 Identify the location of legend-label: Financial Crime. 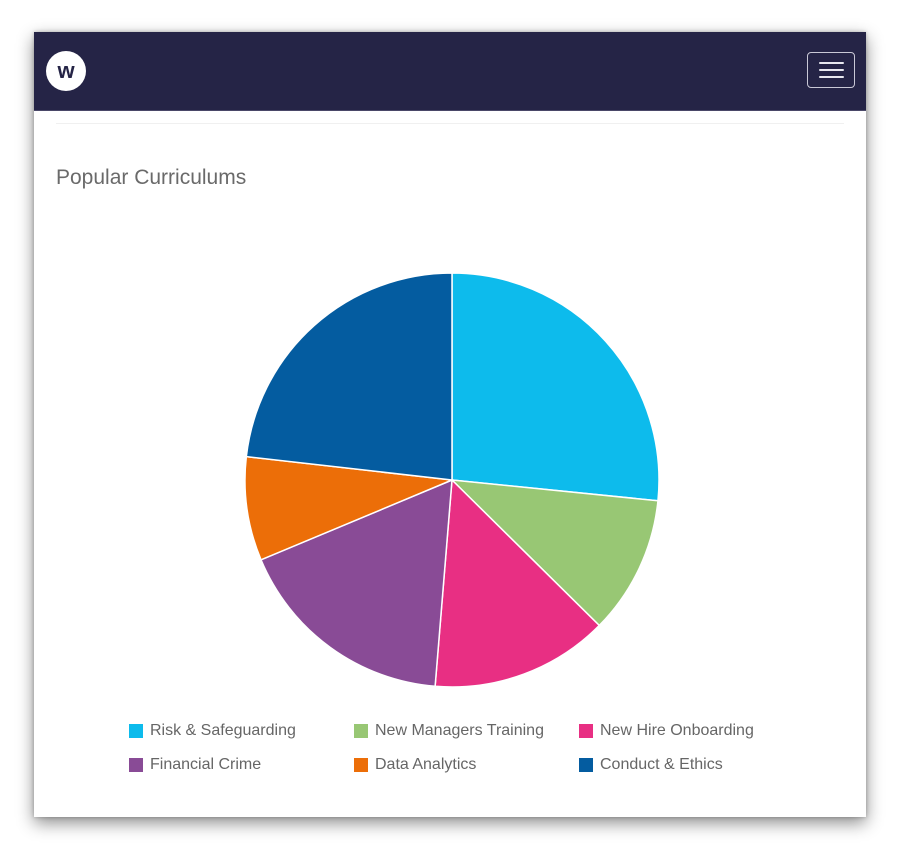
(206, 764).